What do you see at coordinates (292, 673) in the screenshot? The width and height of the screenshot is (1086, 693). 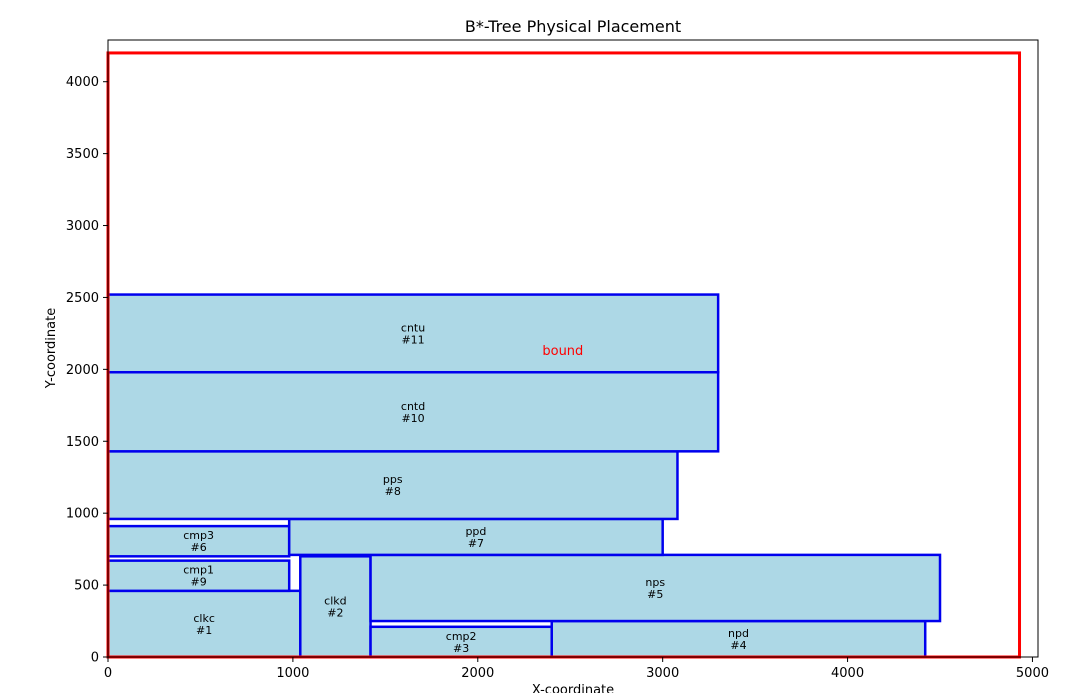 I see `x-tick-label: 1000` at bounding box center [292, 673].